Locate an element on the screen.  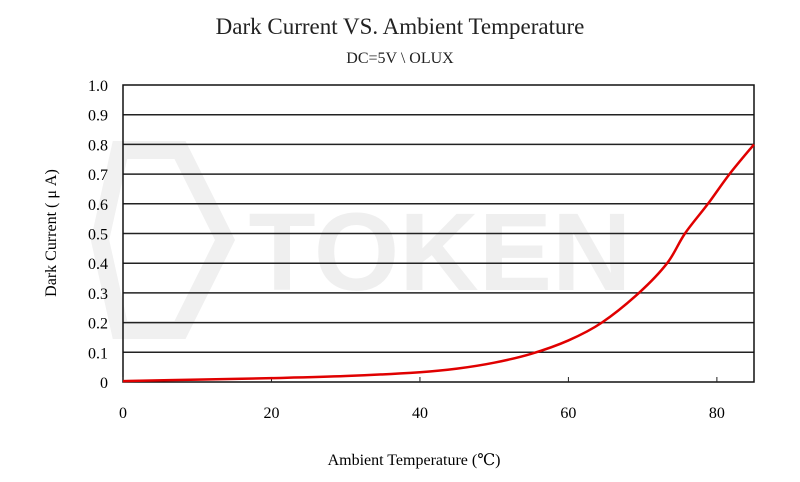
svg-text: TOKEN is located at coordinates (439, 252).